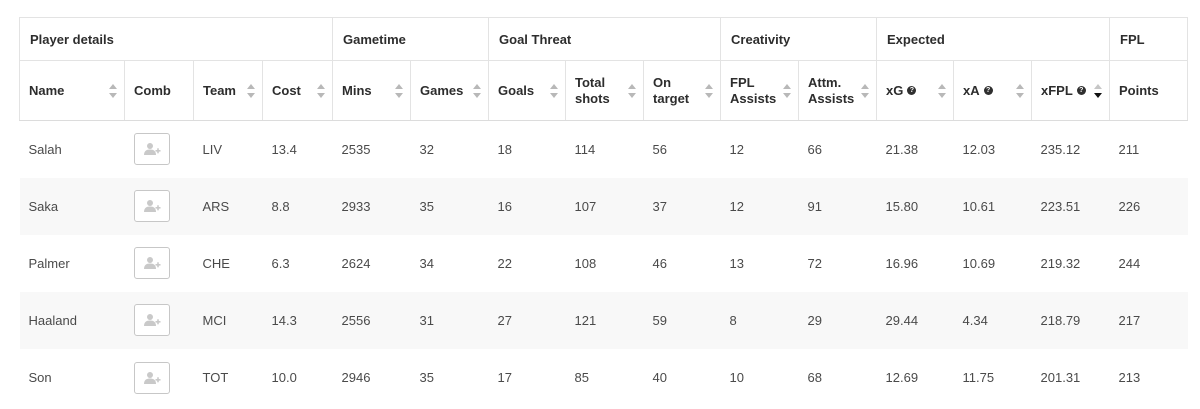  Describe the element at coordinates (1129, 149) in the screenshot. I see `cell-points: 211` at that location.